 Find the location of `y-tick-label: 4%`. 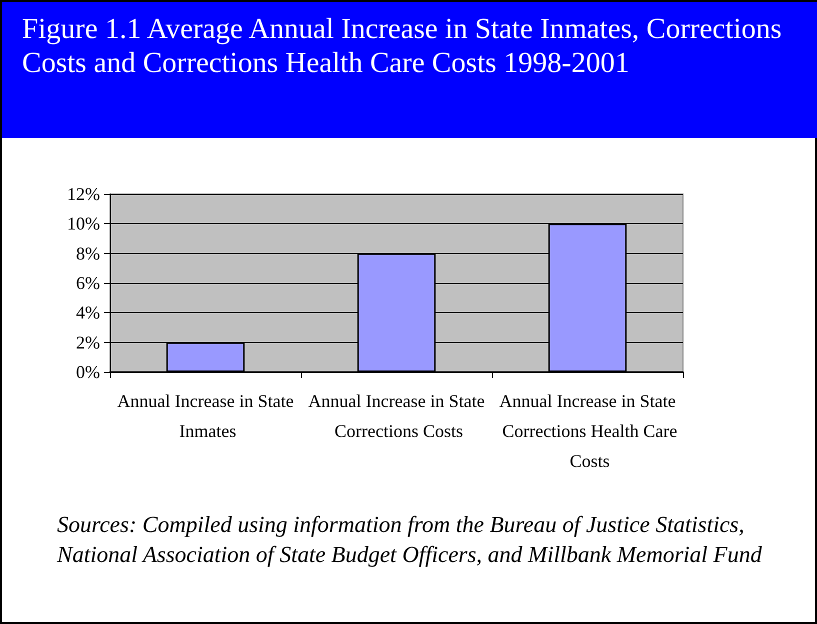

y-tick-label: 4% is located at coordinates (88, 312).